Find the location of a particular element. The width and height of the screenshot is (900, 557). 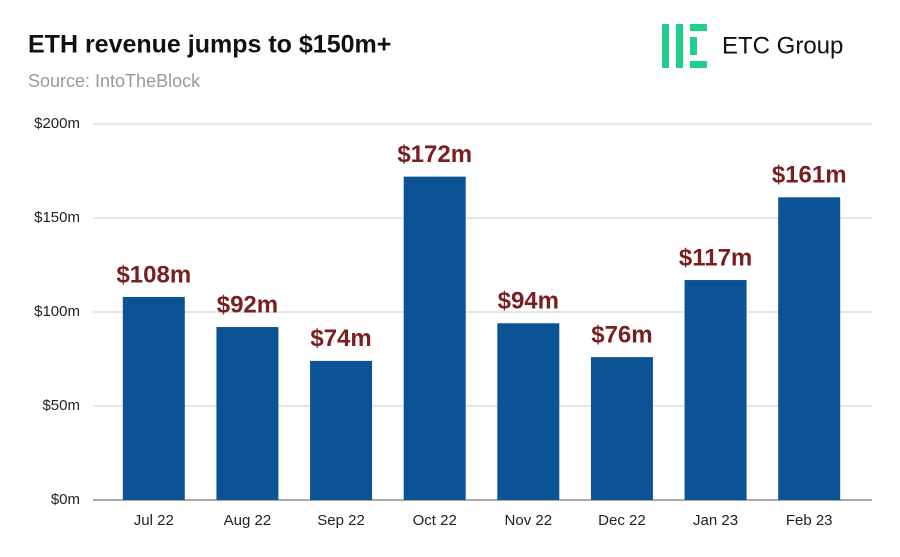

logo-icon is located at coordinates (684, 46).